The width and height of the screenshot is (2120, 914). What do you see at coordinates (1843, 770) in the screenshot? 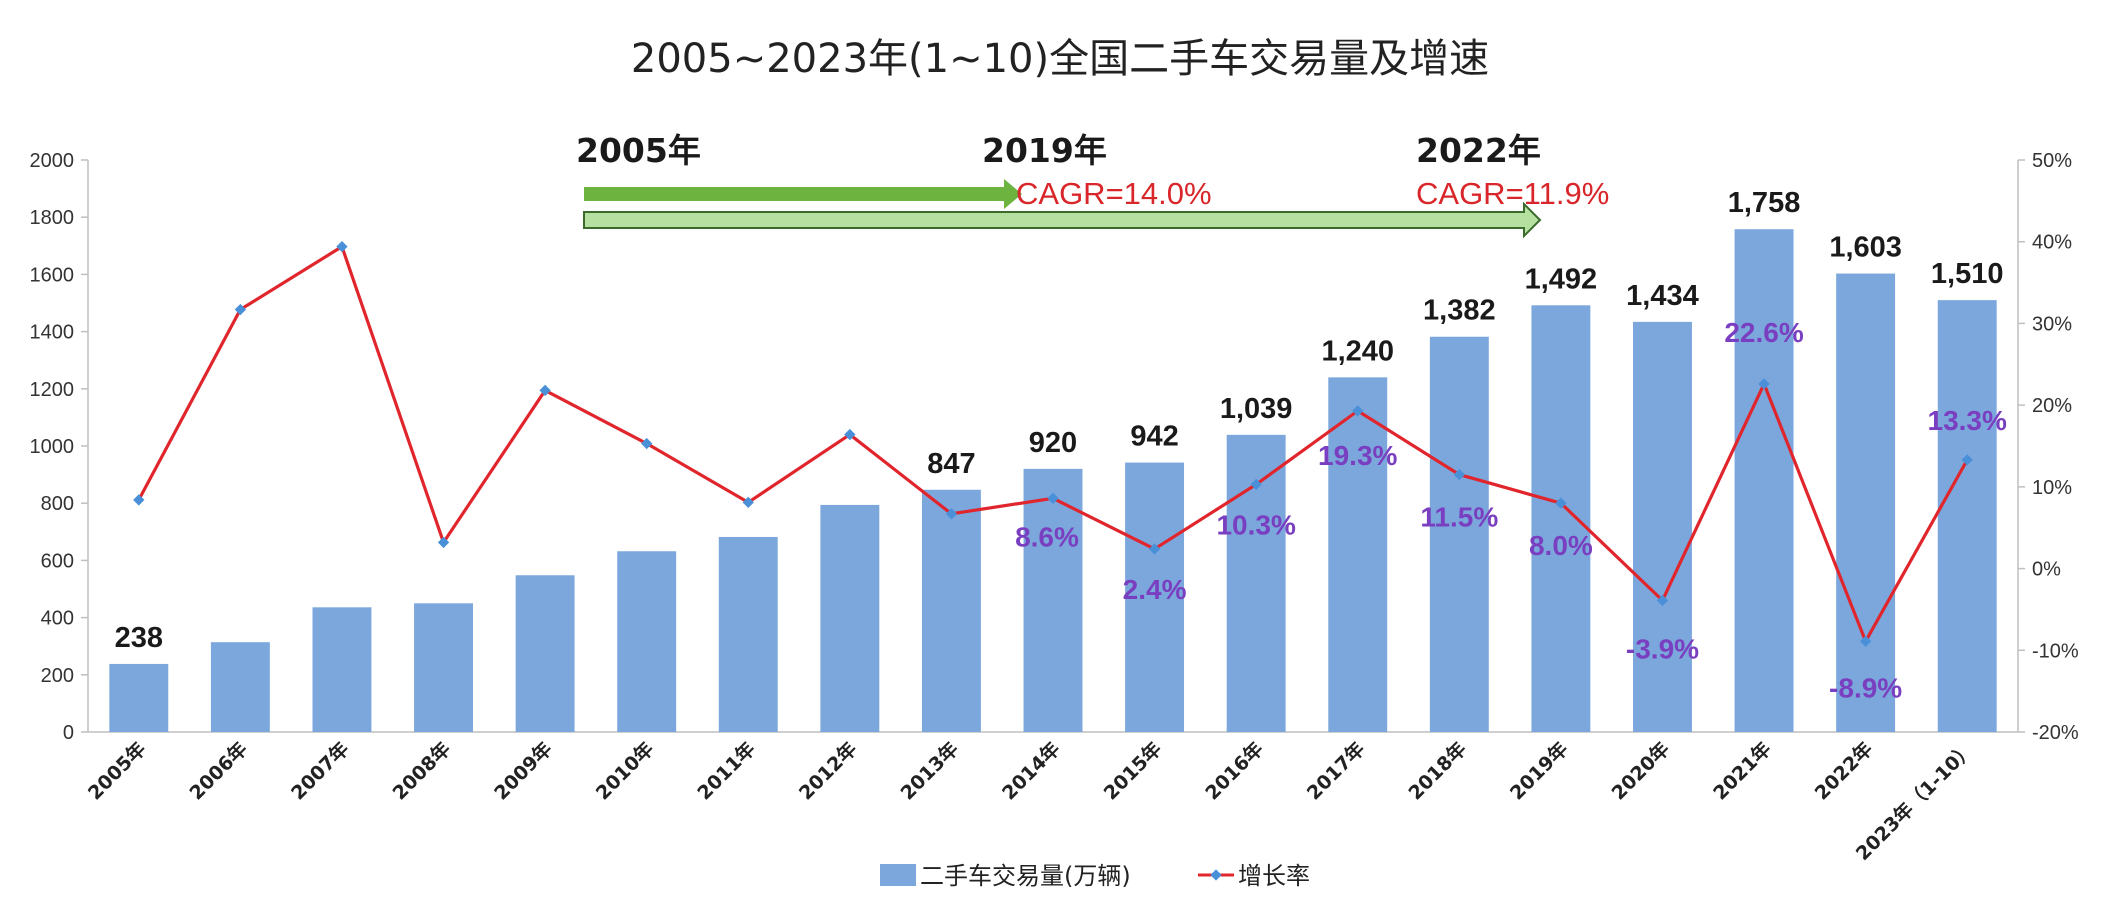
I see `x-tick-label: 2022年` at bounding box center [1843, 770].